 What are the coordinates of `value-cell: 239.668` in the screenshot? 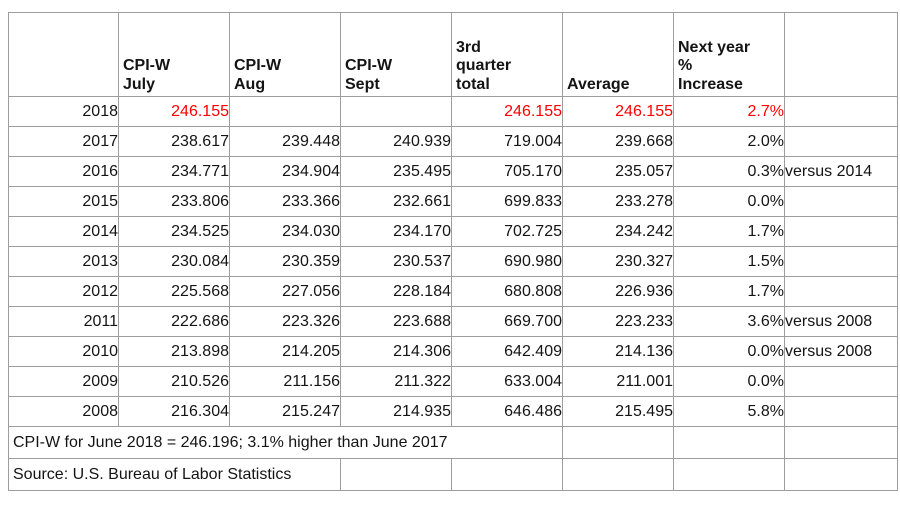 It's located at (618, 141).